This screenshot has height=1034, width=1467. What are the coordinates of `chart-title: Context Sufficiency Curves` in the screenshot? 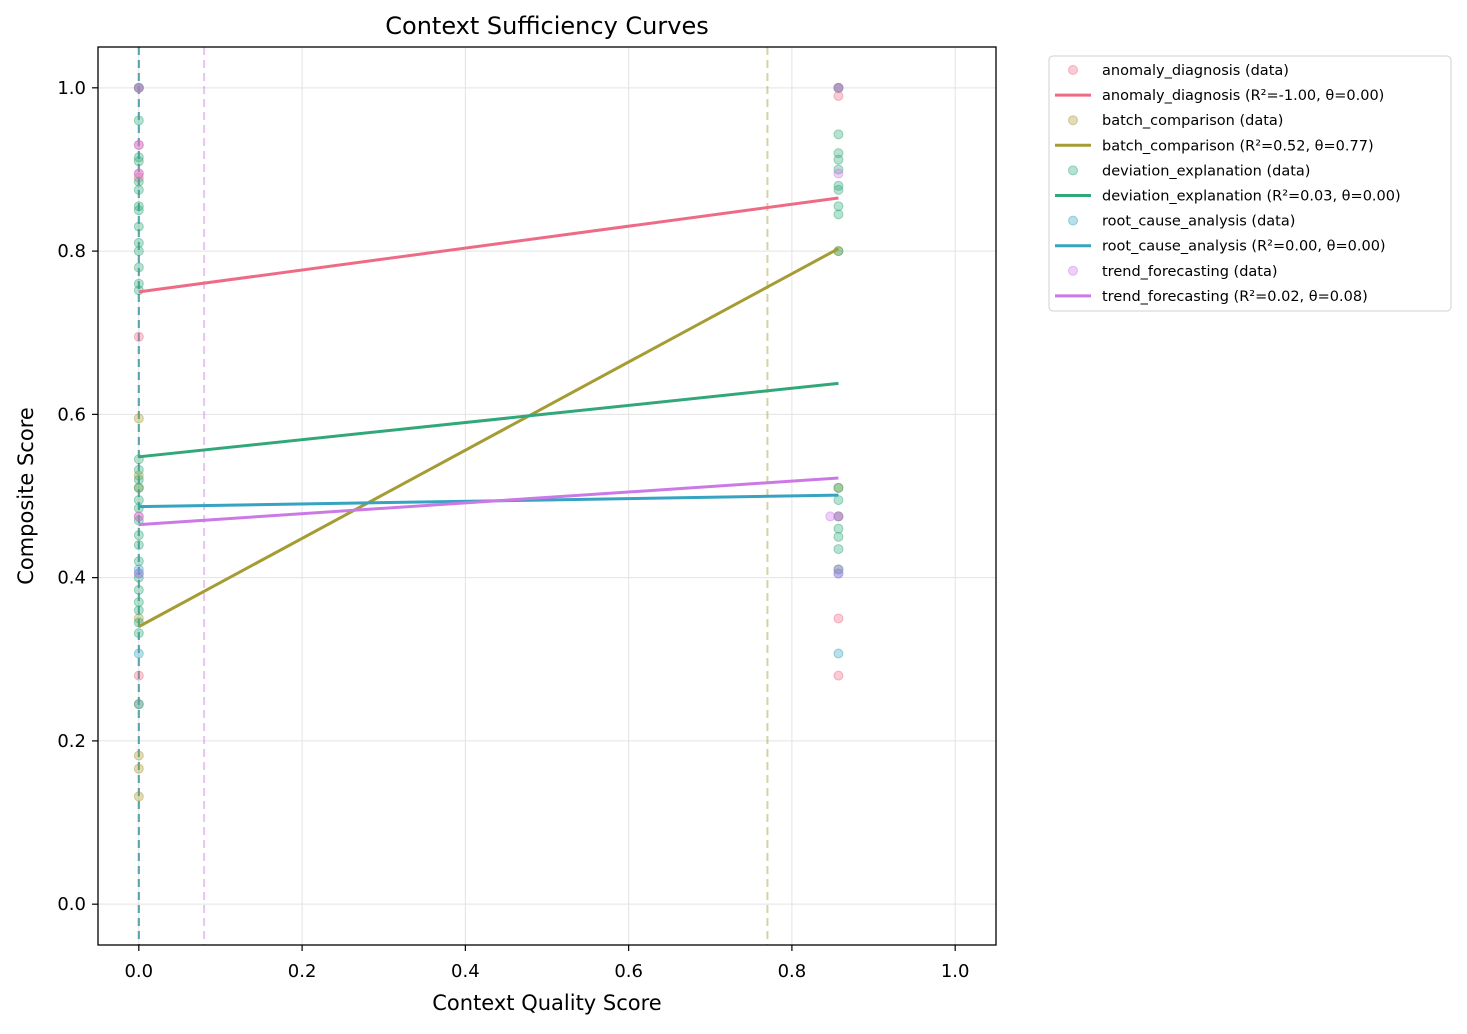 It's located at (546, 26).